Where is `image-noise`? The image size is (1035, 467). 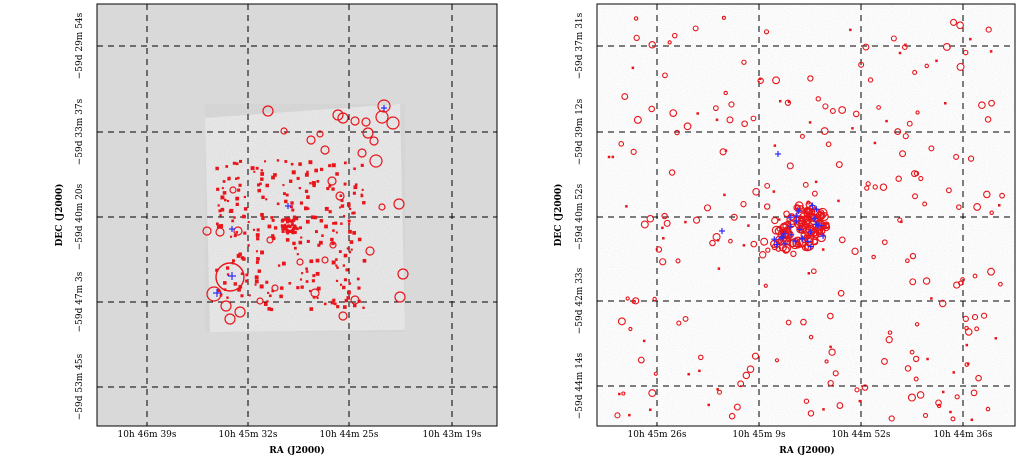 image-noise is located at coordinates (305, 218).